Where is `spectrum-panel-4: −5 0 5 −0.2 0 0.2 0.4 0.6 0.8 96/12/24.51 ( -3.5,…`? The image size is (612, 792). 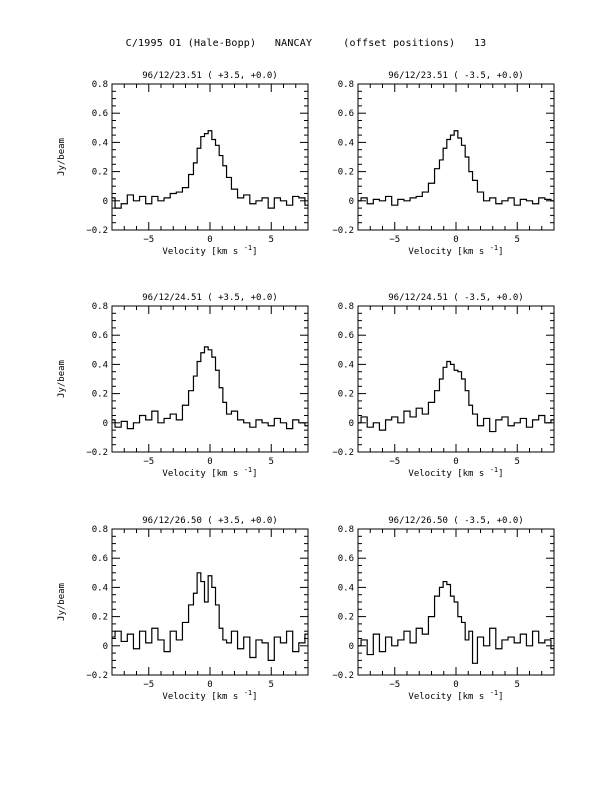 spectrum-panel-4: −5 0 5 −0.2 0 0.2 0.4 0.6 0.8 96/12/24.51 ( -3.5,… is located at coordinates (443, 386).